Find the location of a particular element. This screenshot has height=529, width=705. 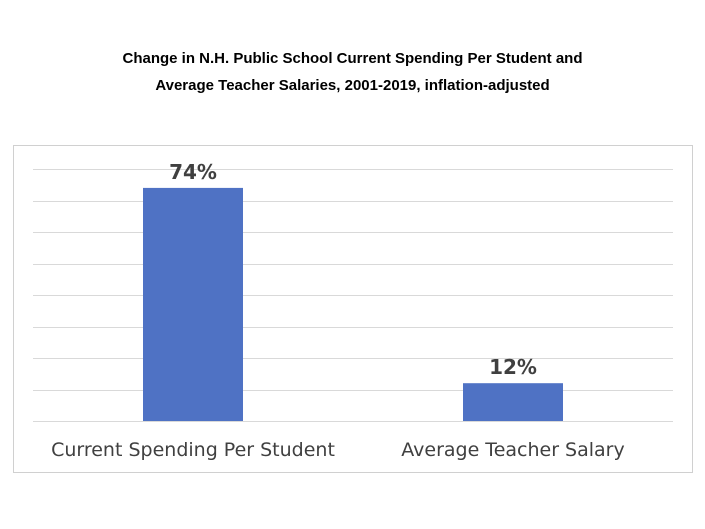

category-label-1: Average Teacher Salary is located at coordinates (512, 450).